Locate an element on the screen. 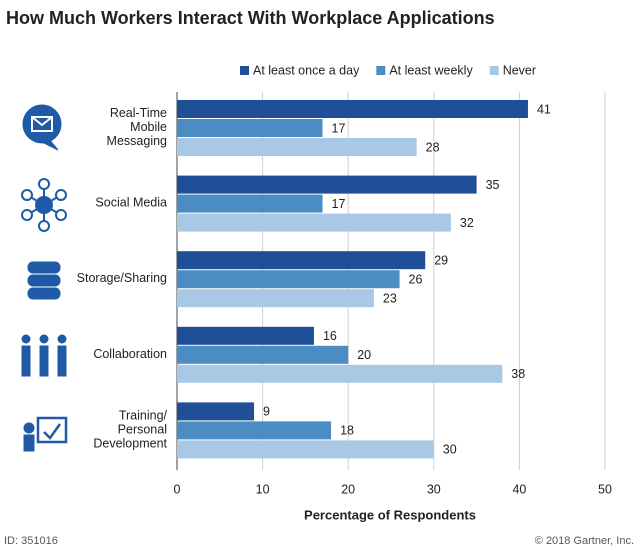 The height and width of the screenshot is (552, 640). value-label: 9 is located at coordinates (266, 412).